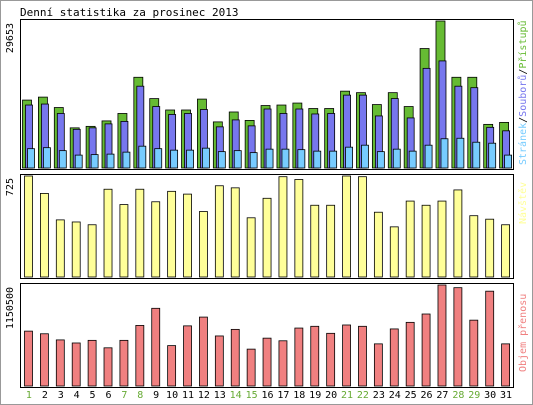 This screenshot has width=533, height=405. I want to click on day-label-31: 31, so click(506, 395).